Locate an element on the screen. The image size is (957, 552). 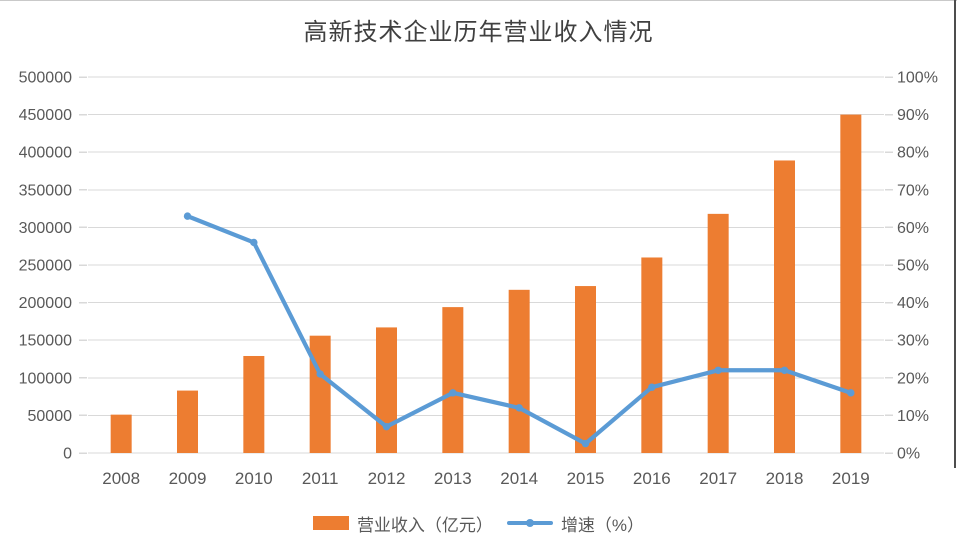
growth-legend-label: 增速（%） is located at coordinates (602, 525).